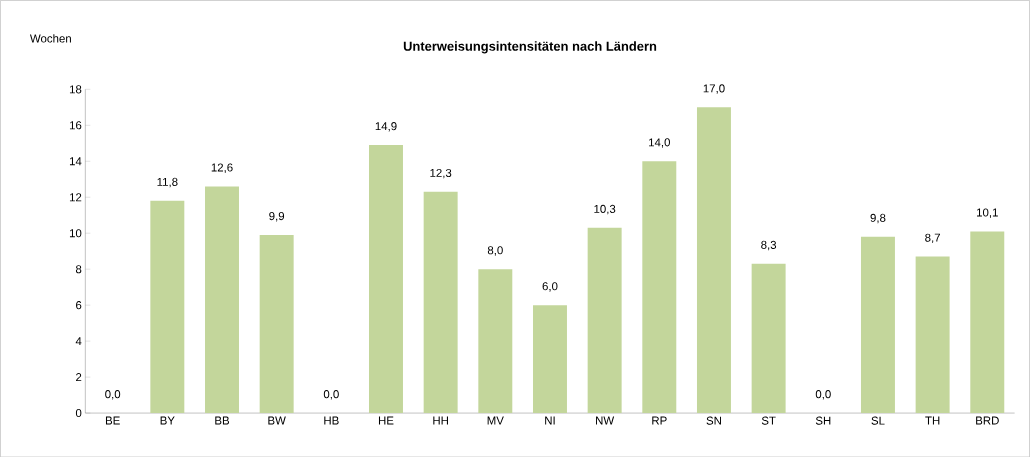 This screenshot has height=457, width=1030. I want to click on data-label: 8,3, so click(769, 245).